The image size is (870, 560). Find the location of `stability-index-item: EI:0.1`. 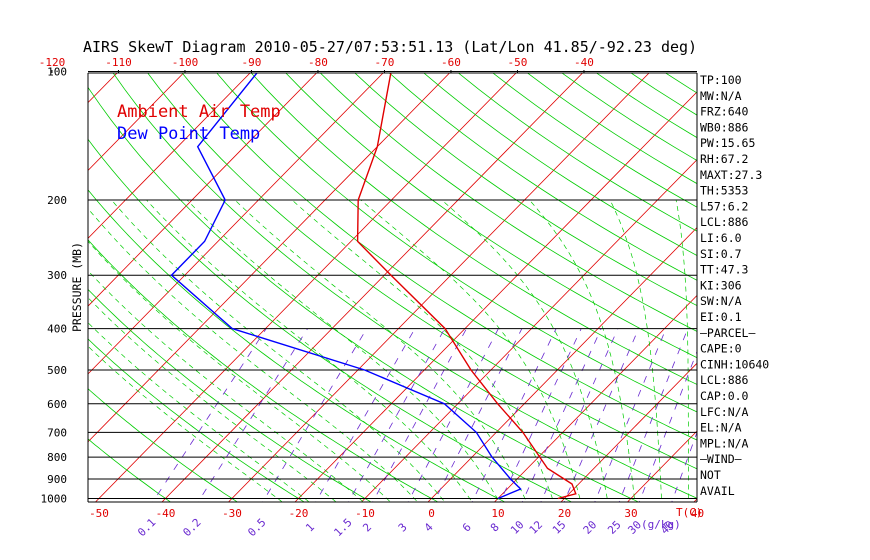

stability-index-item: EI:0.1 is located at coordinates (721, 317).